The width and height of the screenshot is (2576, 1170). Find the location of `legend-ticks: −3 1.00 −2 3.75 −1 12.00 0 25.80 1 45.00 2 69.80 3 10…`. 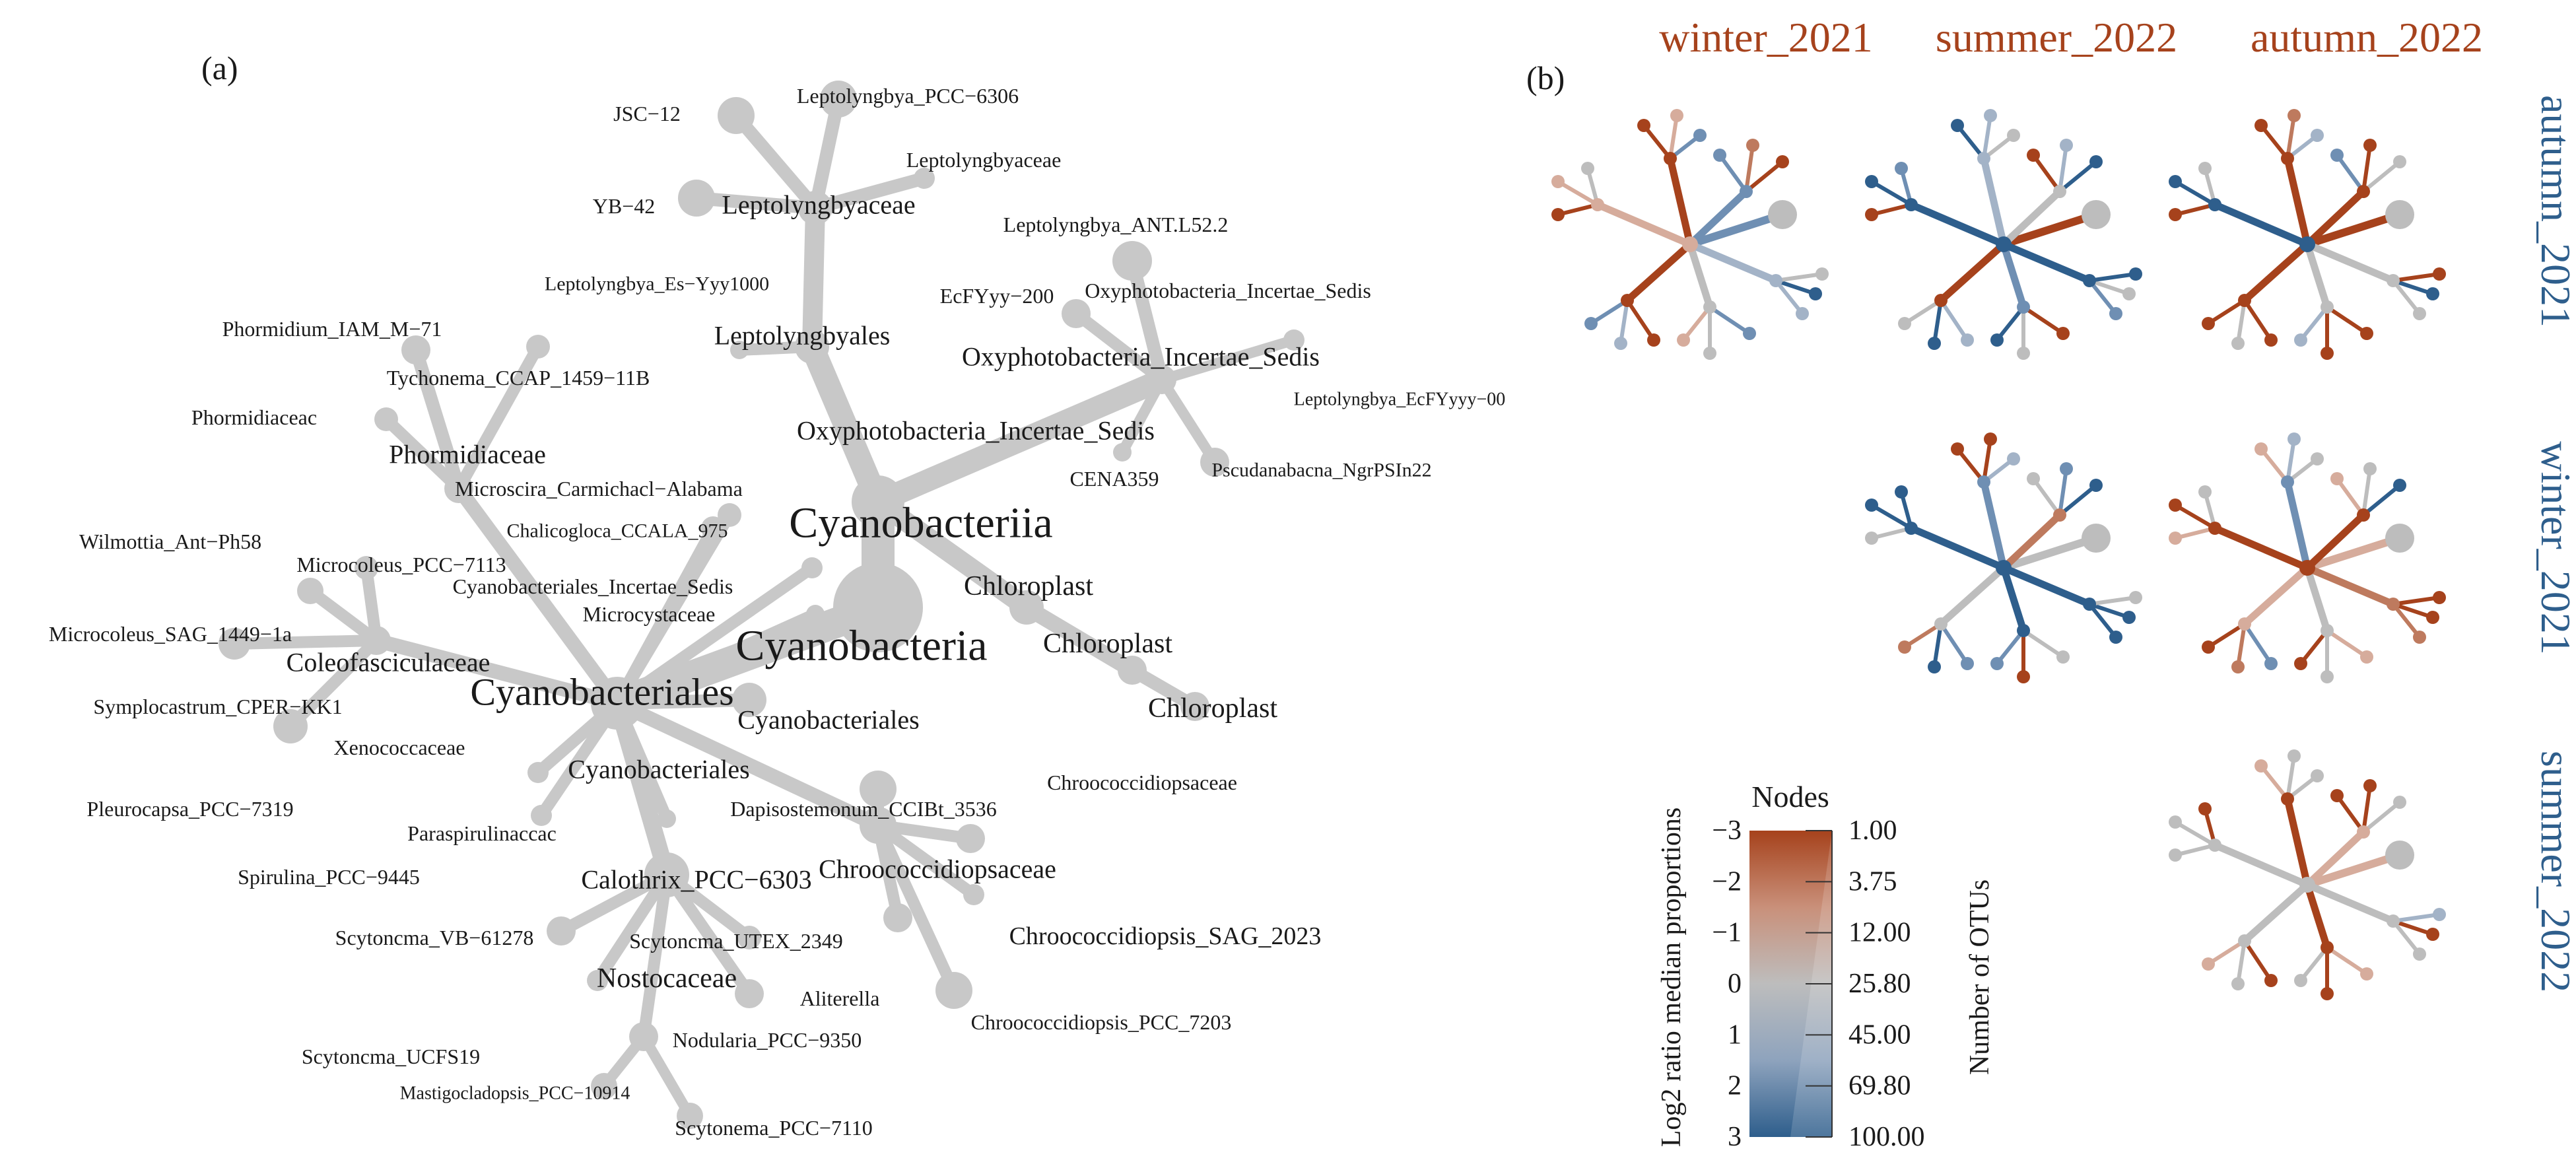

legend-ticks: −3 1.00 −2 3.75 −1 12.00 0 25.80 1 45.00 2 69.80 3 10… is located at coordinates (1818, 983).